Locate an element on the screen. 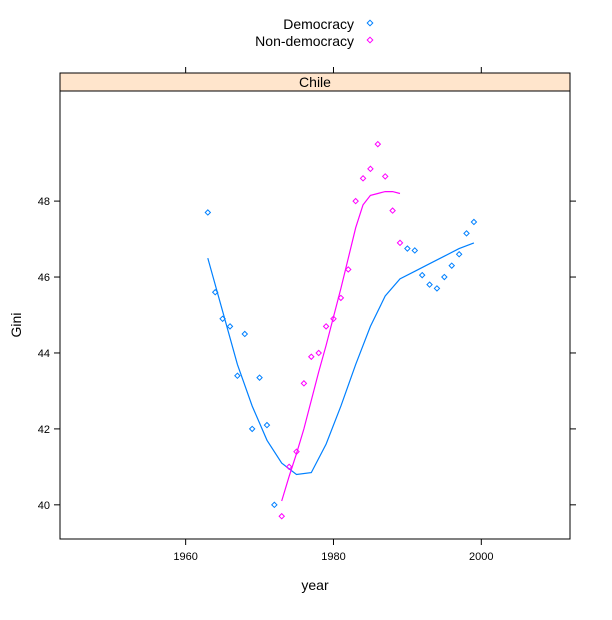 This screenshot has height=620, width=612. x-axis-label: year is located at coordinates (315, 585).